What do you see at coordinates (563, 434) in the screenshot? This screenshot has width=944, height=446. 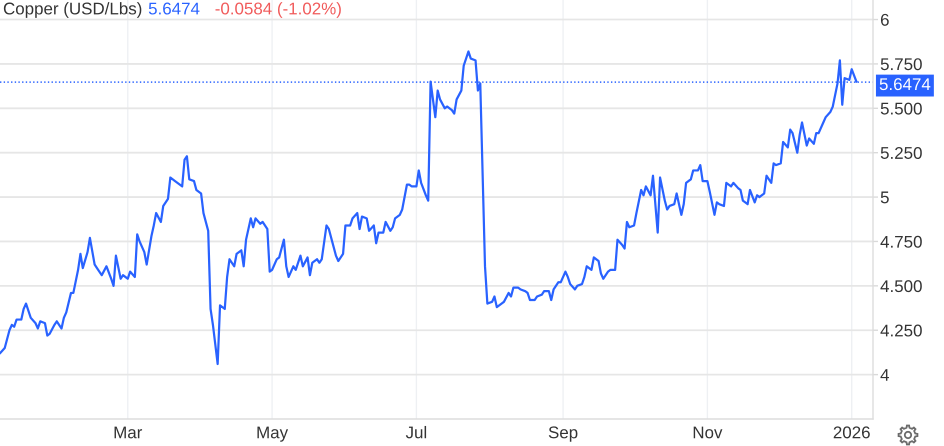 I see `x-tick-label: Sep` at bounding box center [563, 434].